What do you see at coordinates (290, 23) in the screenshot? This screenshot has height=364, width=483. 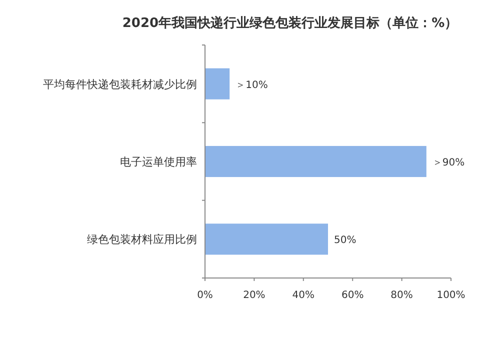 I see `chart-title: 2020年我国快递行业绿色包装行业发展目标（单位：%）` at bounding box center [290, 23].